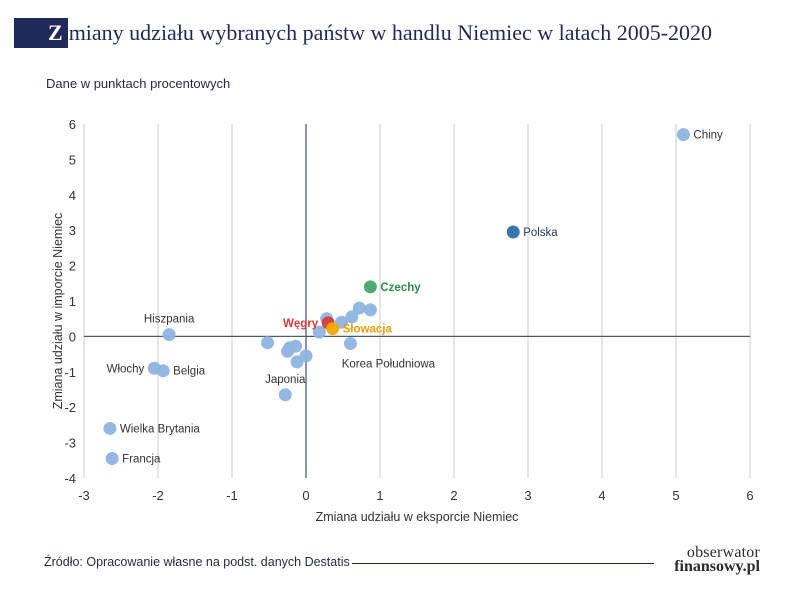 This screenshot has height=597, width=788. What do you see at coordinates (70, 478) in the screenshot?
I see `y-tick-label: -4` at bounding box center [70, 478].